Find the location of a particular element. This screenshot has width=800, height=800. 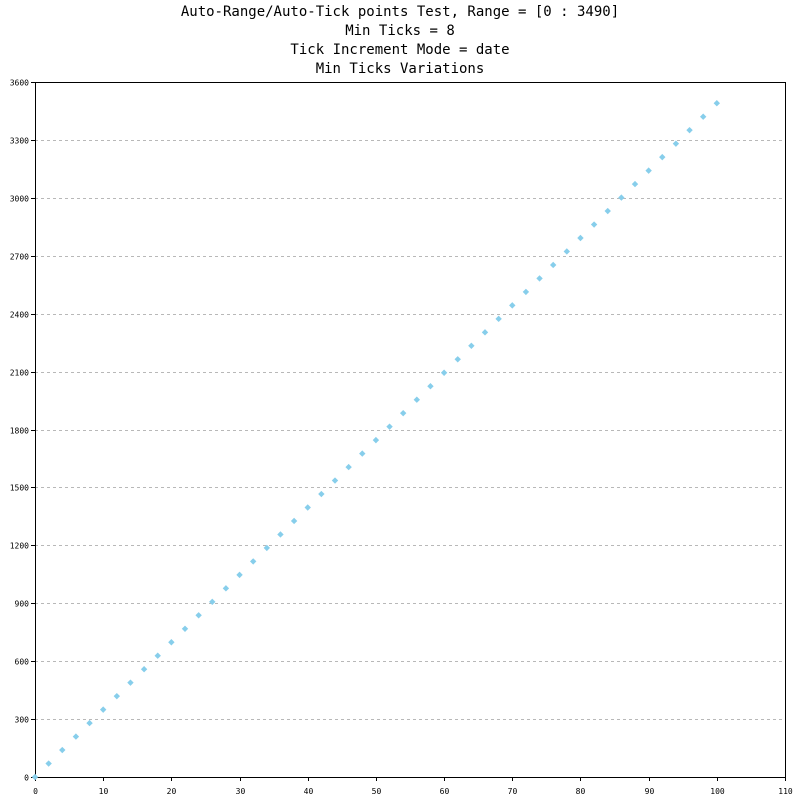

y-tick-label-4: 1200 is located at coordinates (19, 546).